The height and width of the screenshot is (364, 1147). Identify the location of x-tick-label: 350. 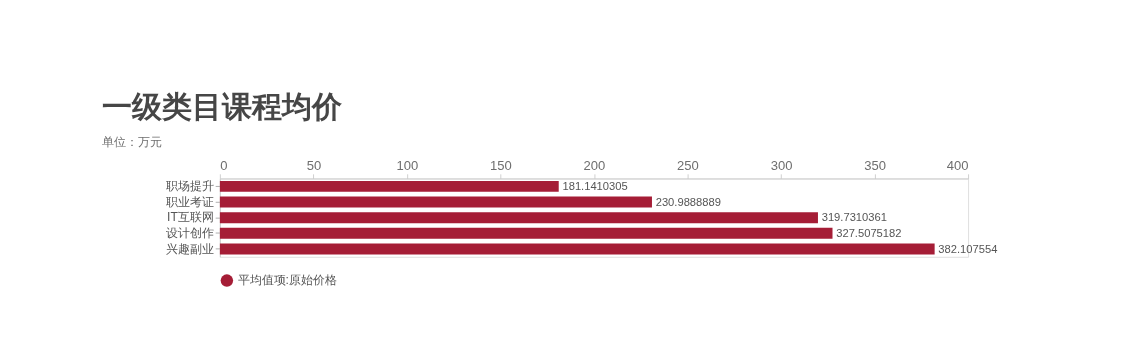
(875, 165).